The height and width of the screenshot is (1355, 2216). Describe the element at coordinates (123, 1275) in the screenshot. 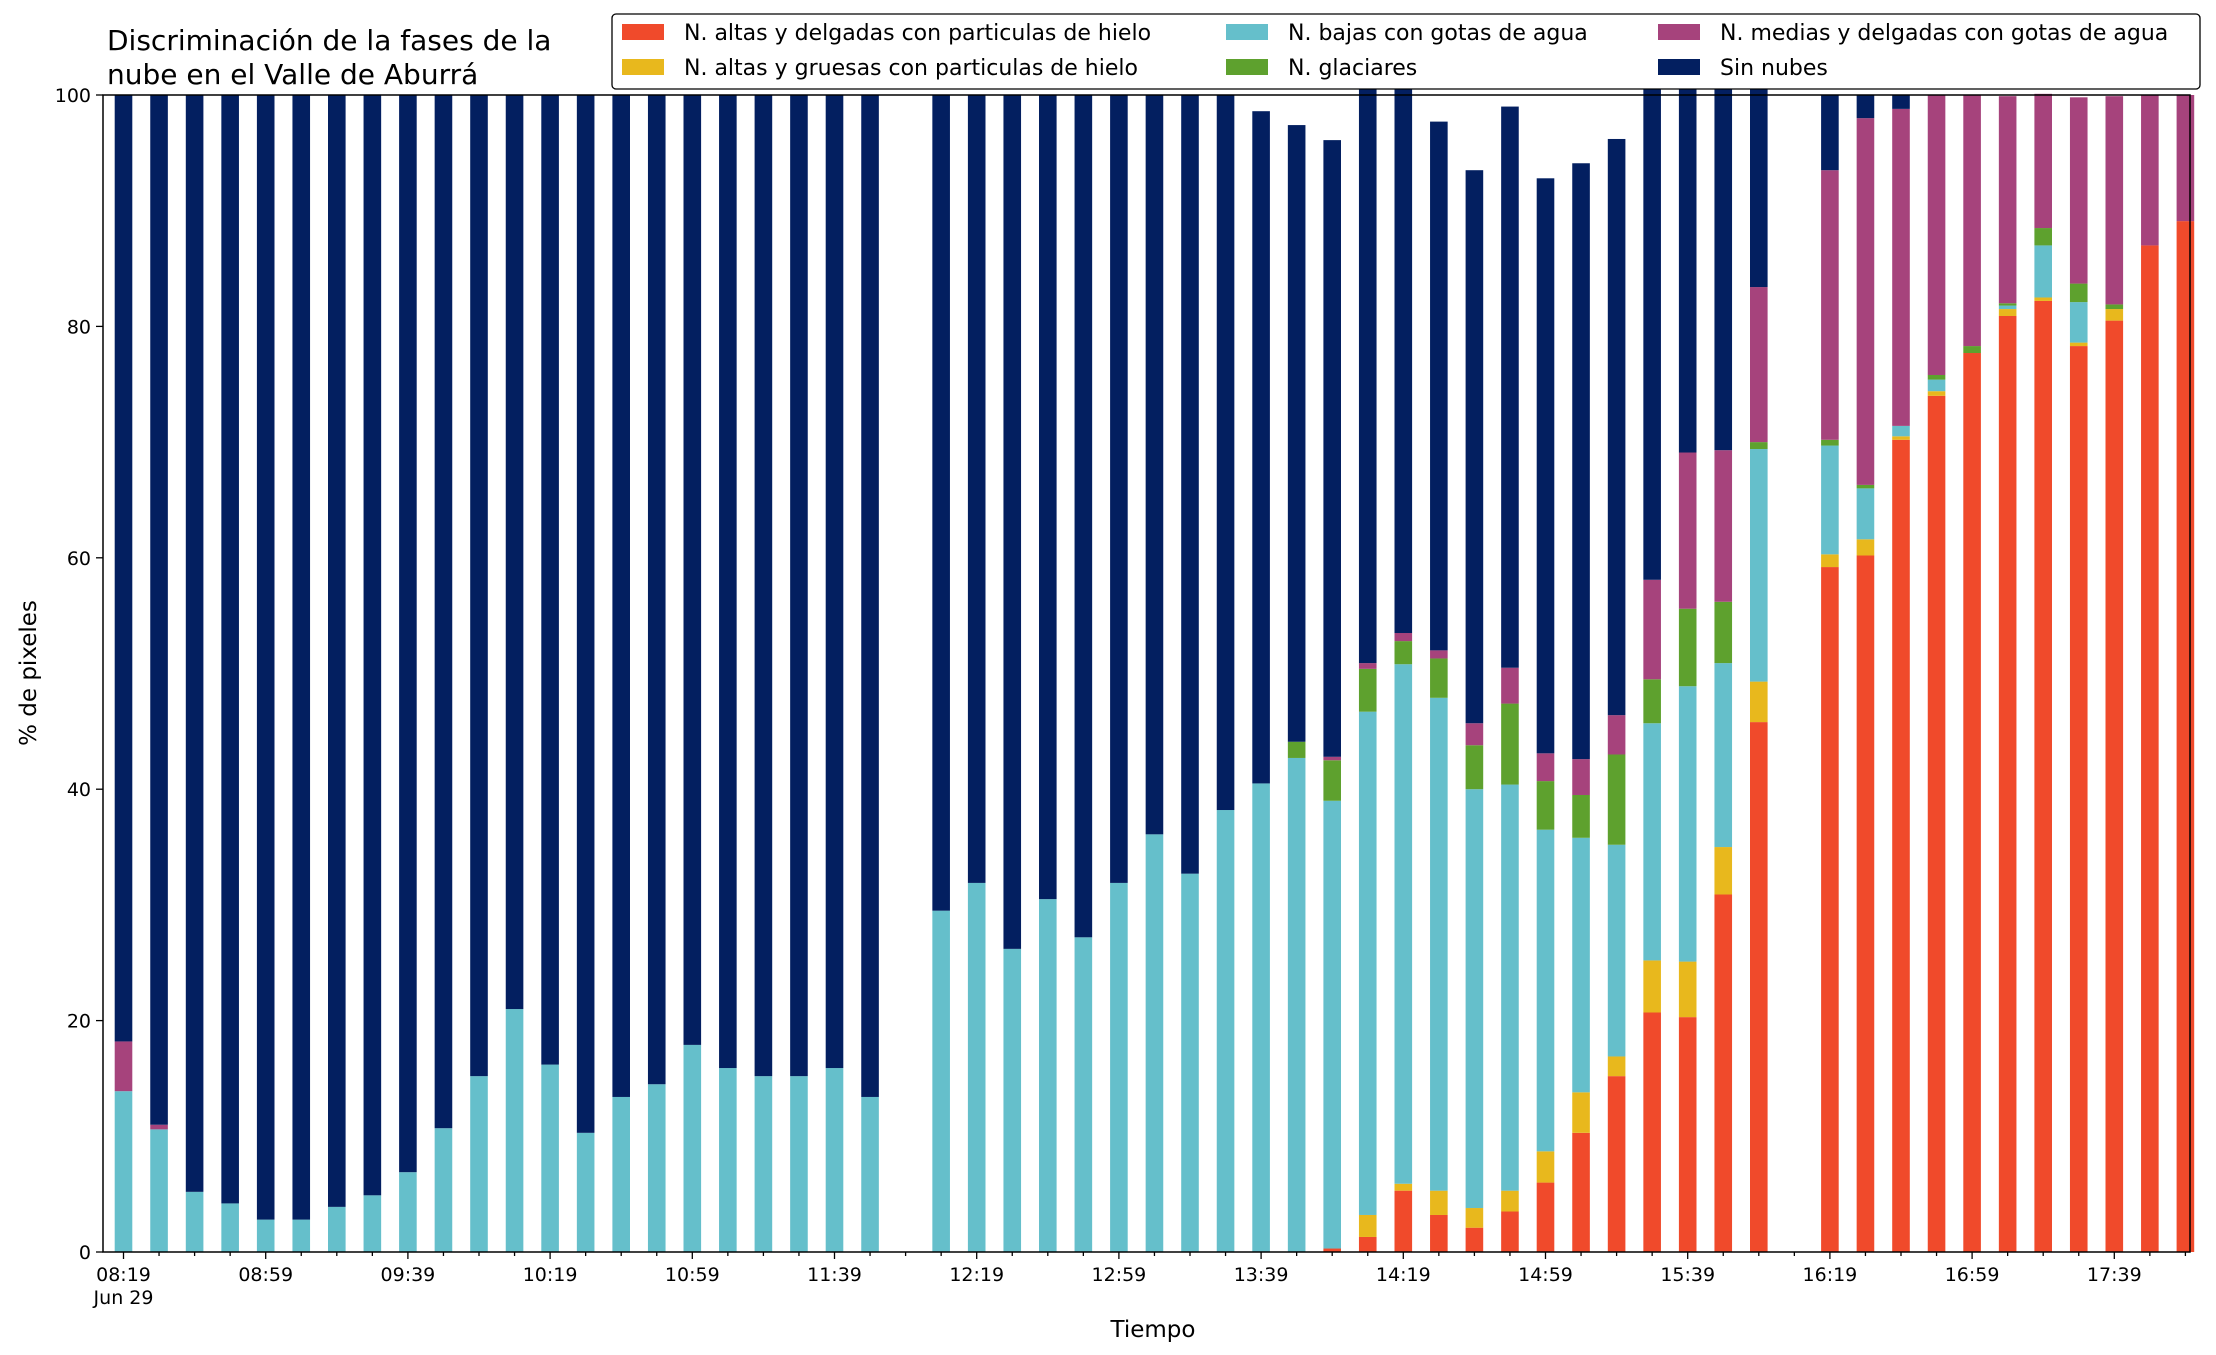

I see `x-tick-label: 08:19` at that location.